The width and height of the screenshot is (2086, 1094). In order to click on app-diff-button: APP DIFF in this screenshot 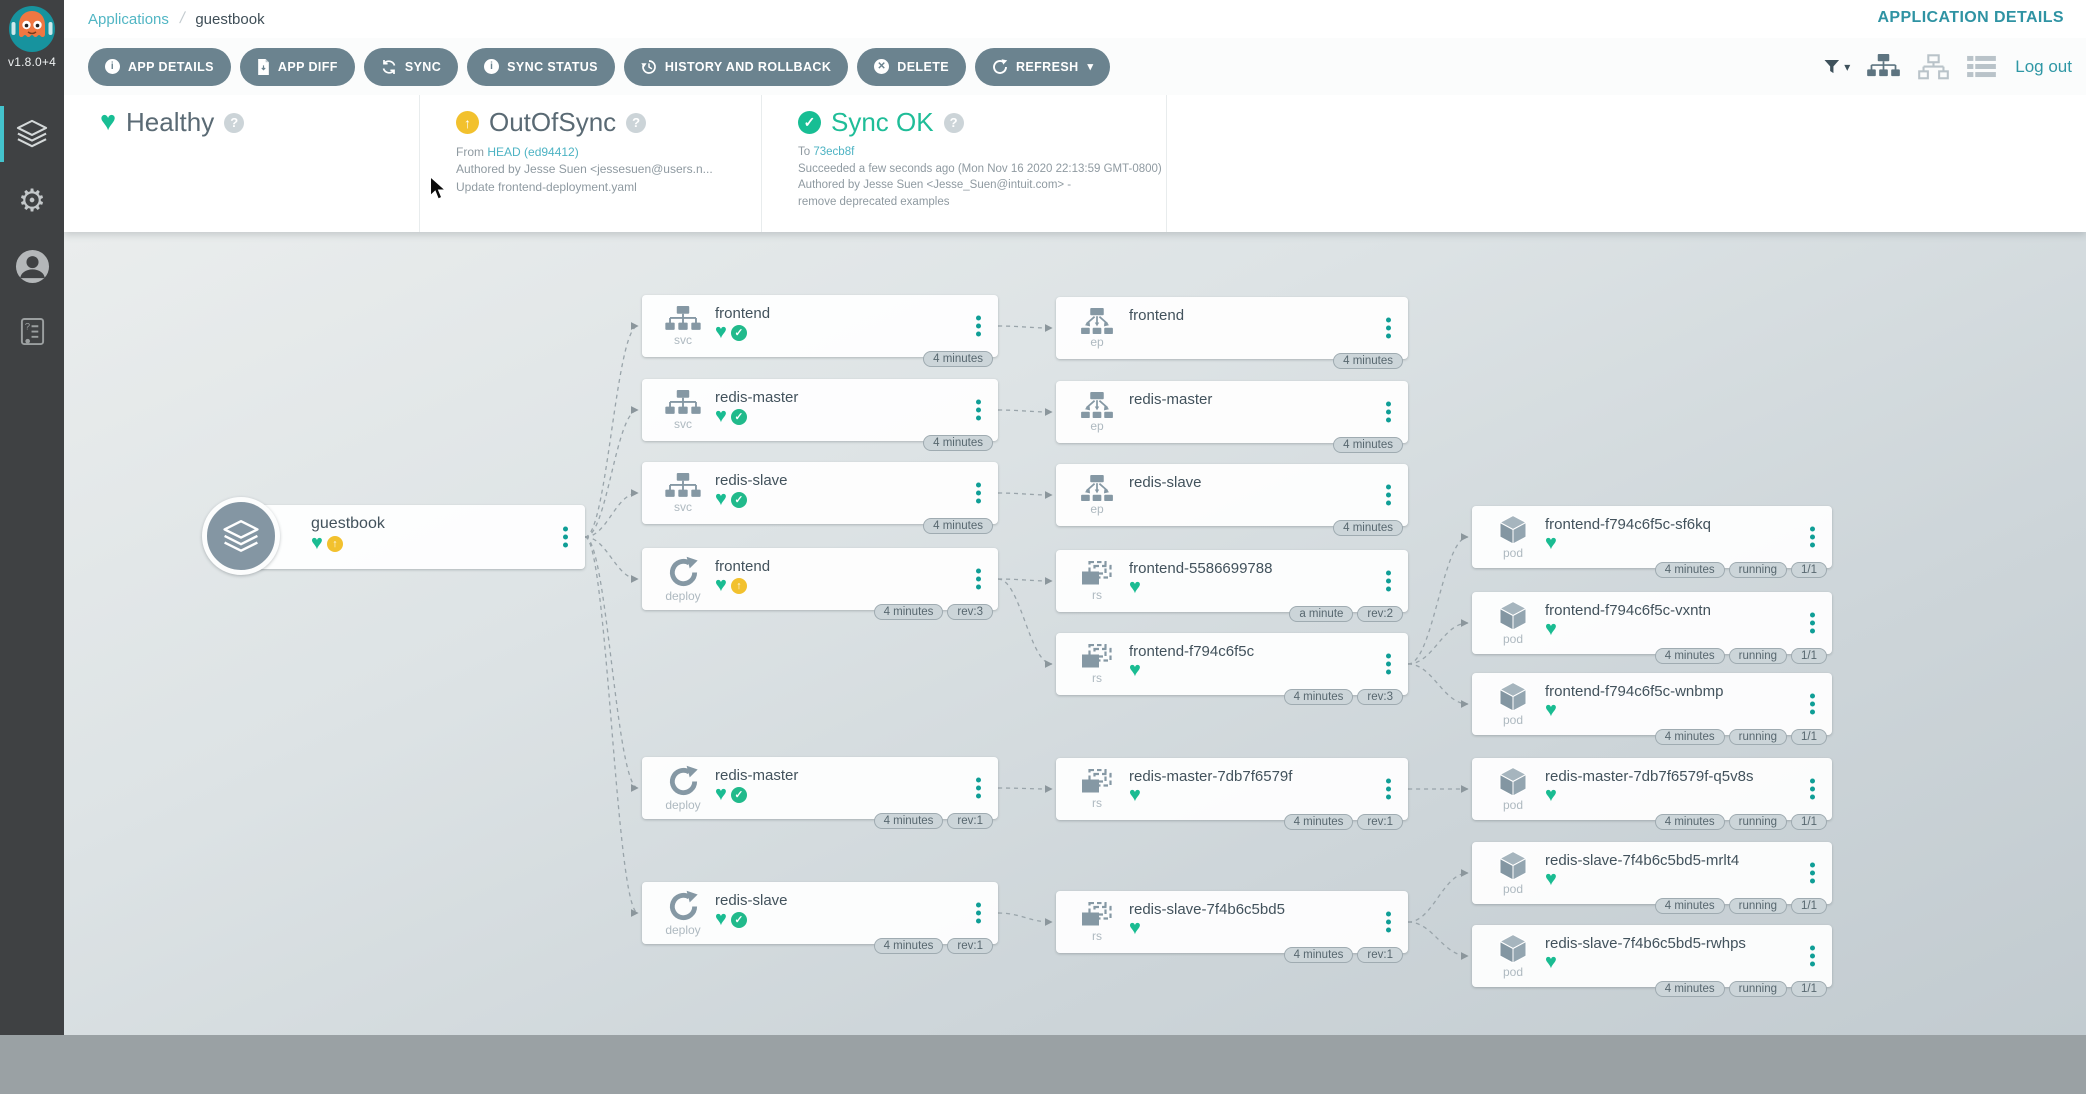, I will do `click(297, 66)`.